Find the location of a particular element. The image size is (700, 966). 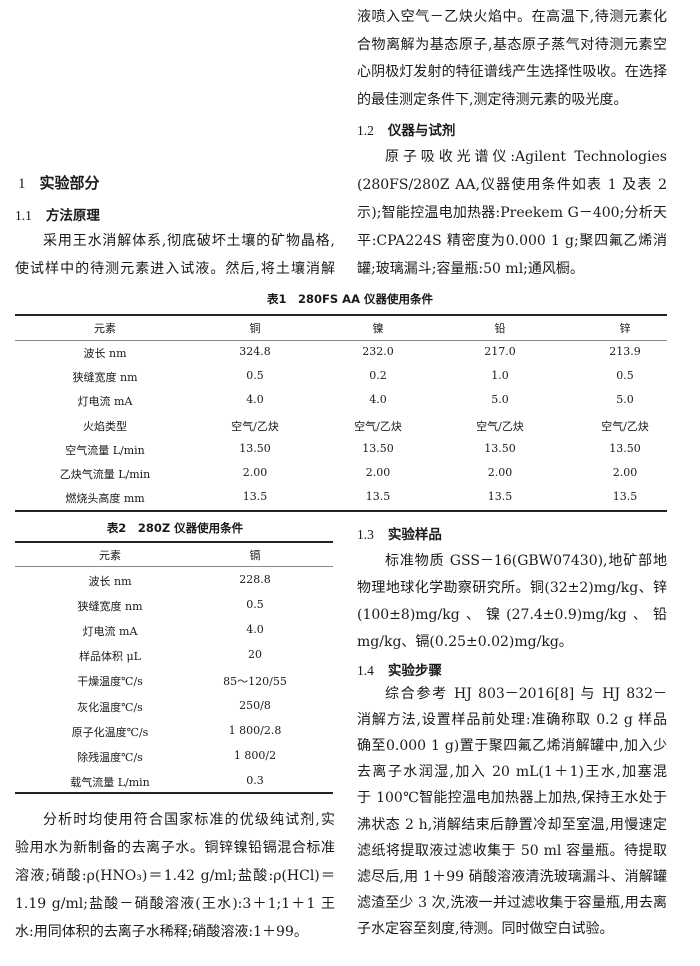

paragraph-line: mg/kg、镉(0.25±0.02)mg/kg。 is located at coordinates (465, 642).